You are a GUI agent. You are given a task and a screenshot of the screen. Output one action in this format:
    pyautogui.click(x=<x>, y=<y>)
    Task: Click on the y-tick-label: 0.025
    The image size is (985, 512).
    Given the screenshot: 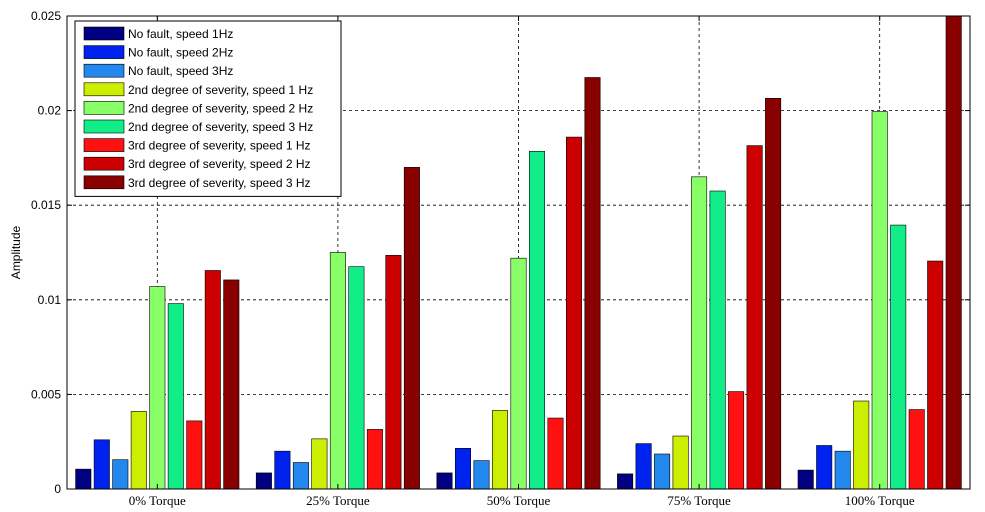 What is the action you would take?
    pyautogui.click(x=46, y=16)
    